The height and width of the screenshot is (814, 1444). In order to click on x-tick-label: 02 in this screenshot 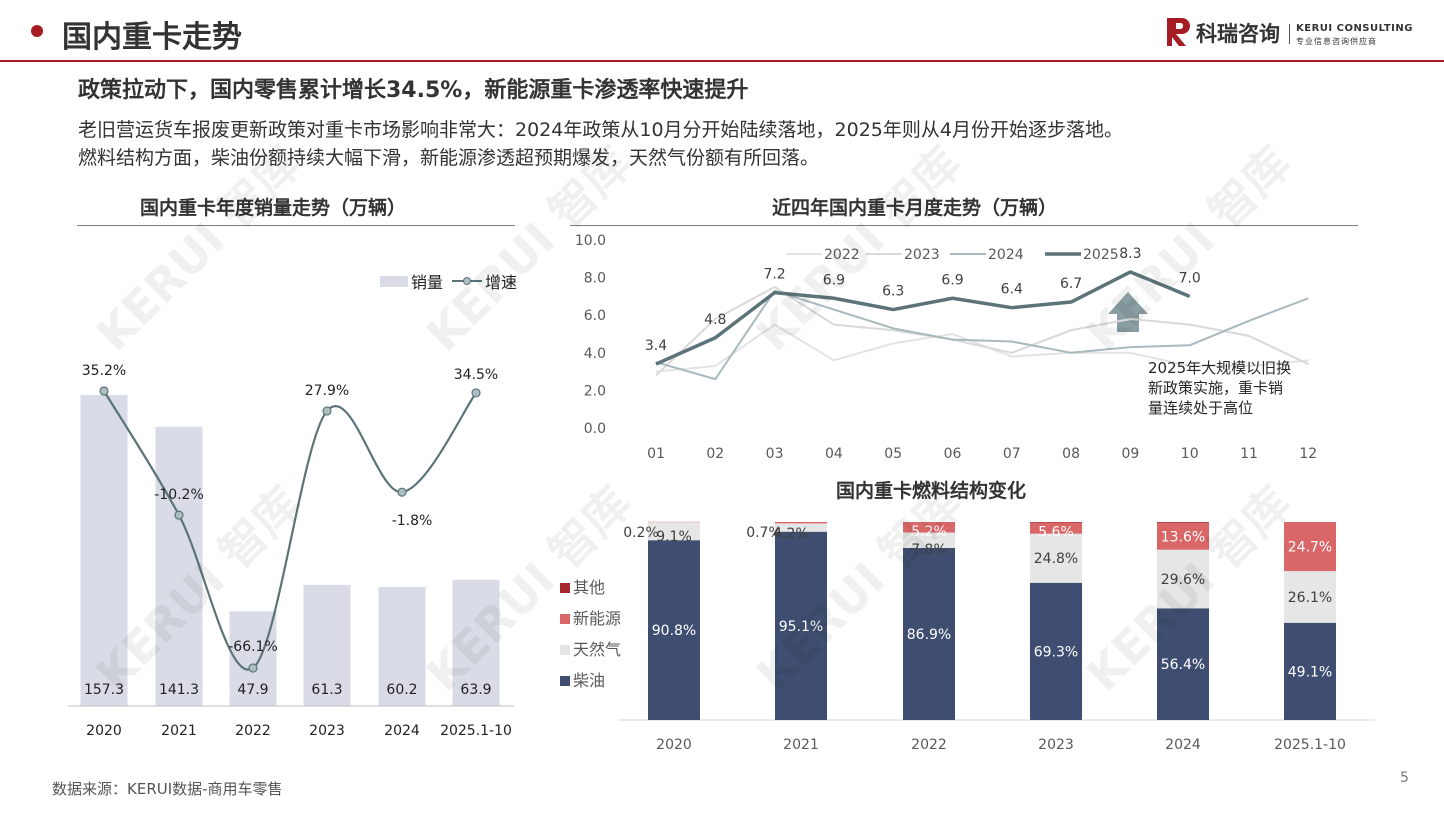, I will do `click(715, 454)`.